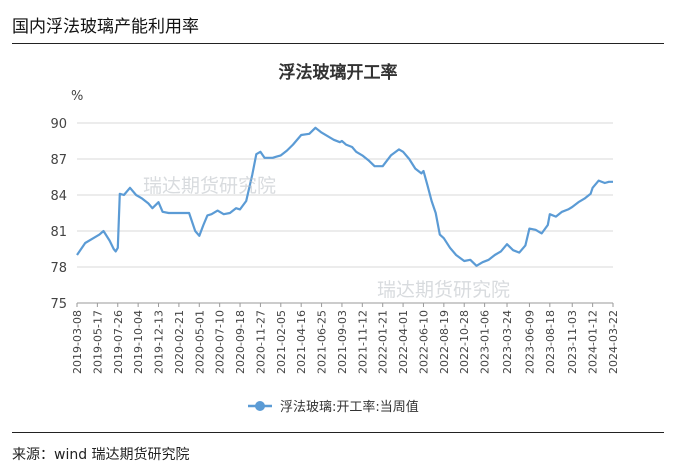  Describe the element at coordinates (550, 342) in the screenshot. I see `x-tick-label: 2023-08-18` at that location.